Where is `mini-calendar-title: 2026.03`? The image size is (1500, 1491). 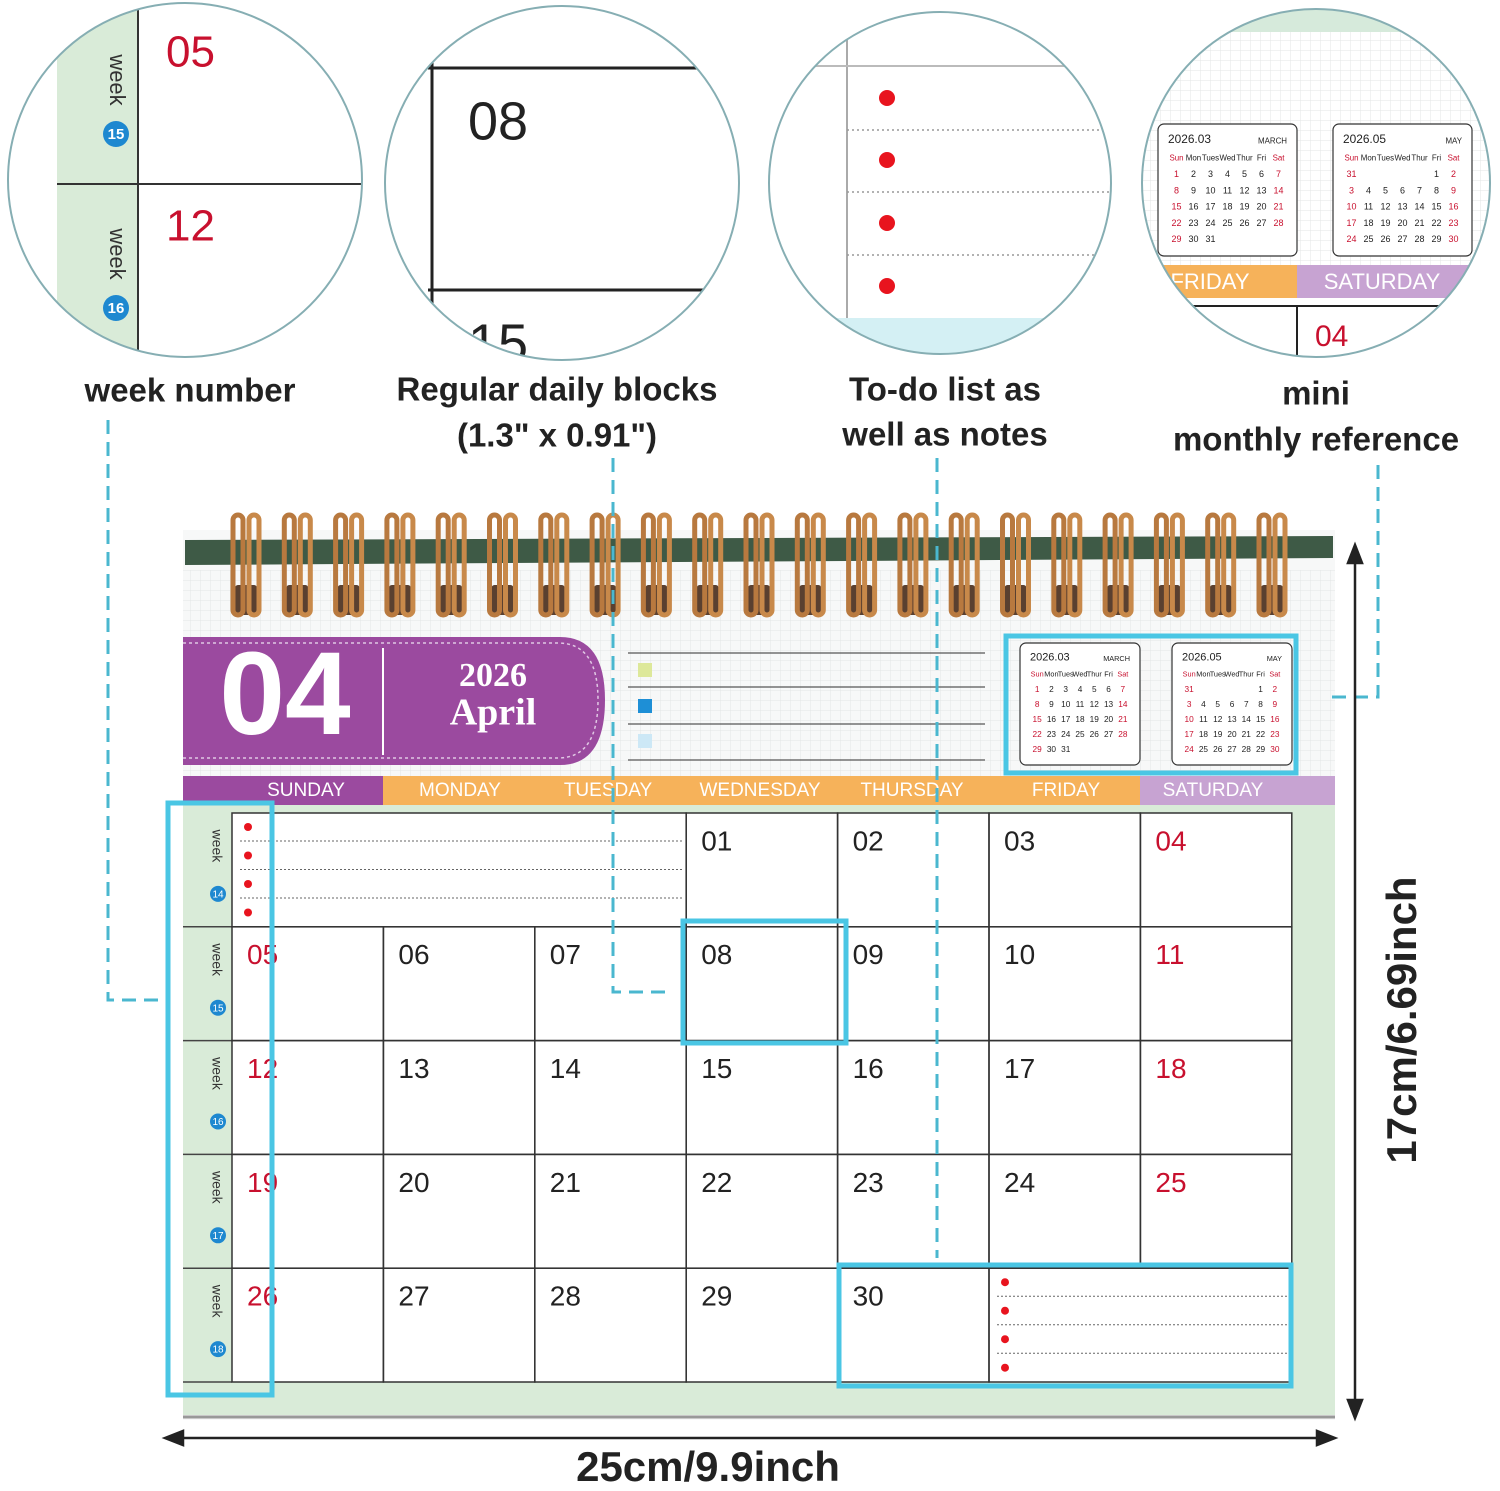 mini-calendar-title: 2026.03 is located at coordinates (1189, 139).